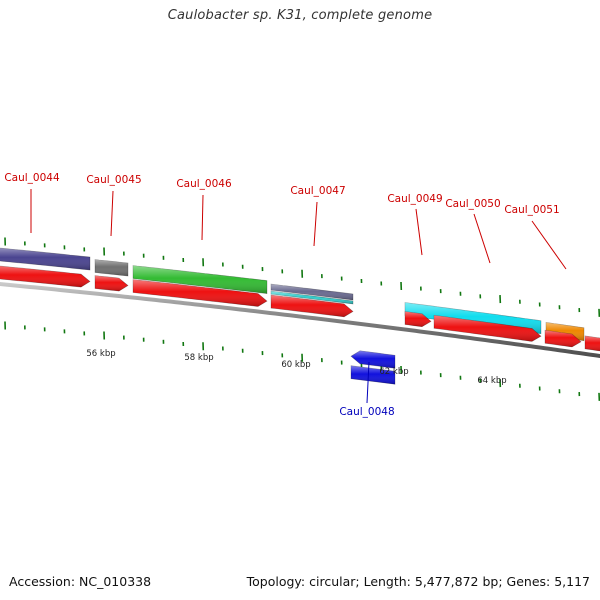 The height and width of the screenshot is (600, 600). Describe the element at coordinates (531, 210) in the screenshot. I see `gene-label-caul-0051: Caul_0051` at that location.